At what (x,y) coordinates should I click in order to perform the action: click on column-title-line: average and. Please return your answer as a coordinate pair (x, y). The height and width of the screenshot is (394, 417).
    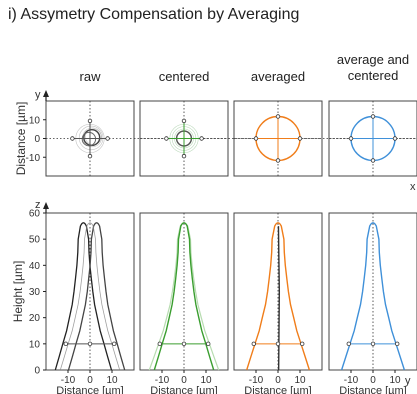
    Looking at the image, I should click on (373, 59).